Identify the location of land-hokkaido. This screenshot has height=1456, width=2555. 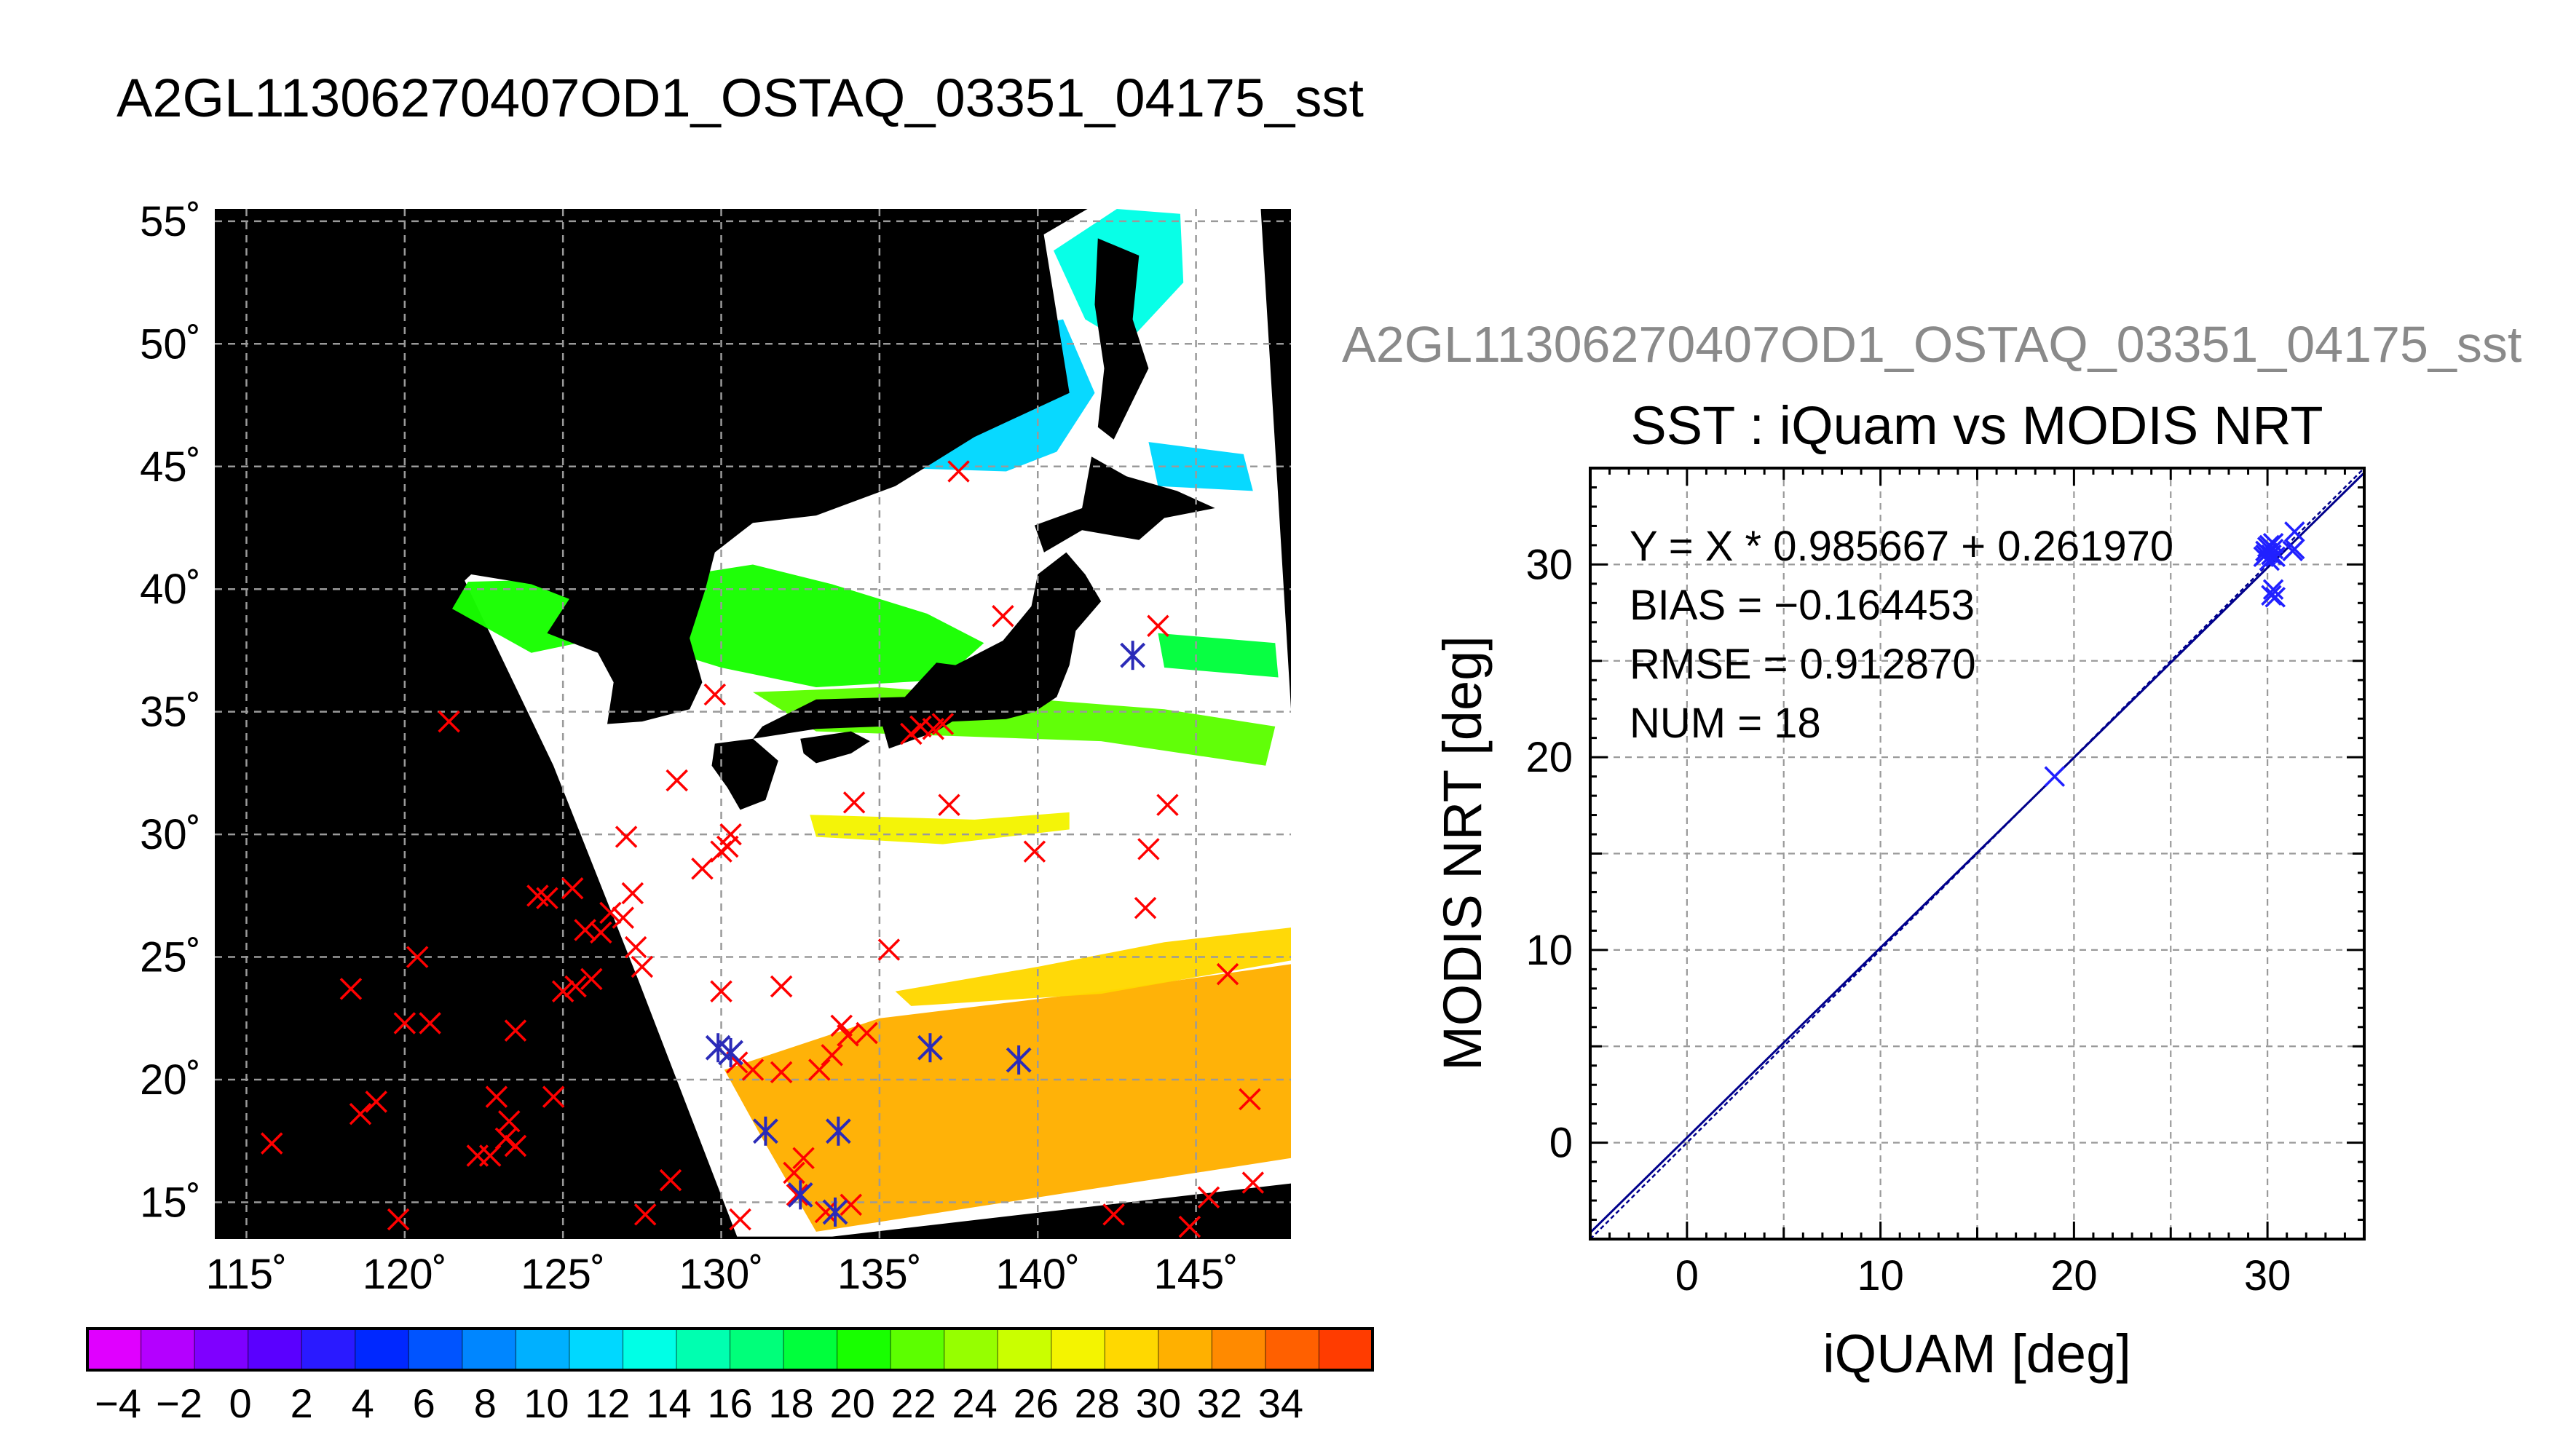
(1124, 504).